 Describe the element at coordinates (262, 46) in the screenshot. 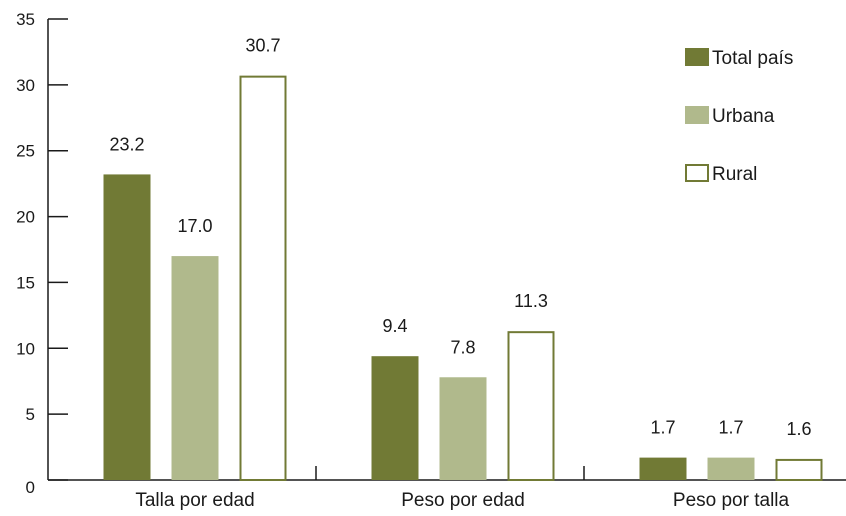

I see `bar-value-label: 30.7` at that location.